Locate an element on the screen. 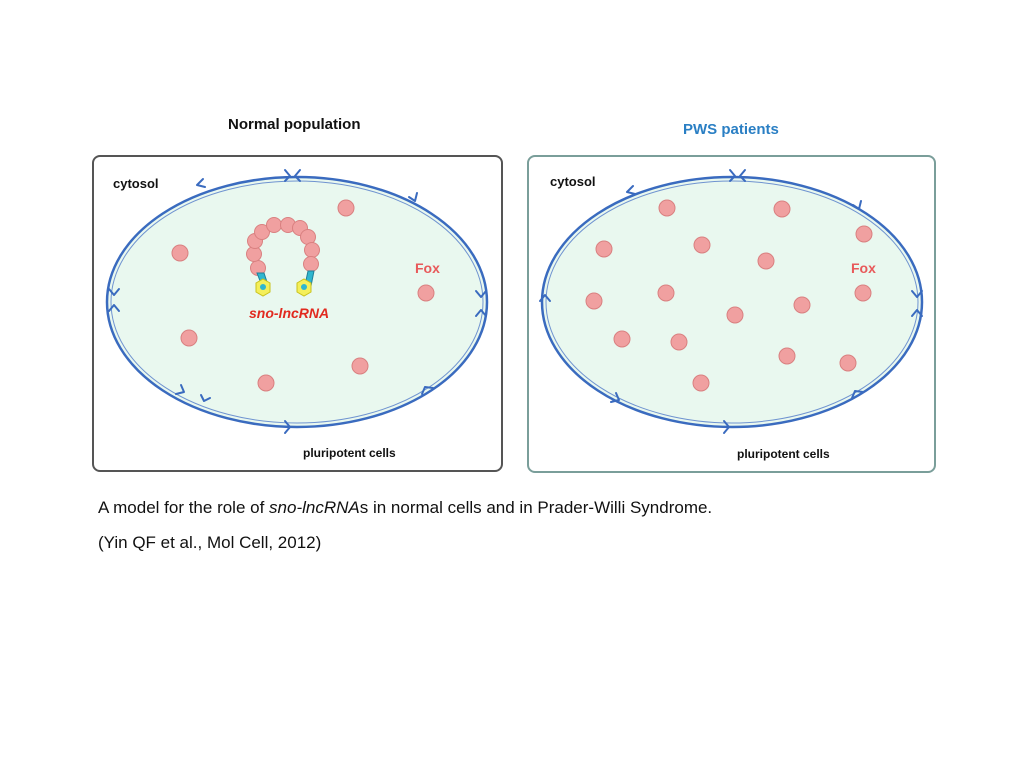 This screenshot has height=768, width=1024. caption-prefix: A model for the role of is located at coordinates (184, 507).